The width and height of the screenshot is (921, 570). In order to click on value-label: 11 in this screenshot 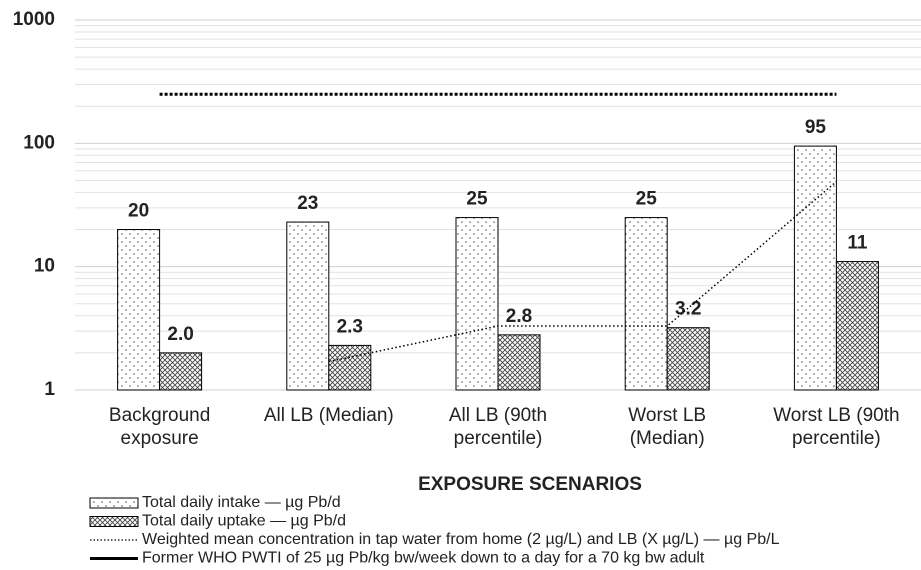, I will do `click(857, 243)`.